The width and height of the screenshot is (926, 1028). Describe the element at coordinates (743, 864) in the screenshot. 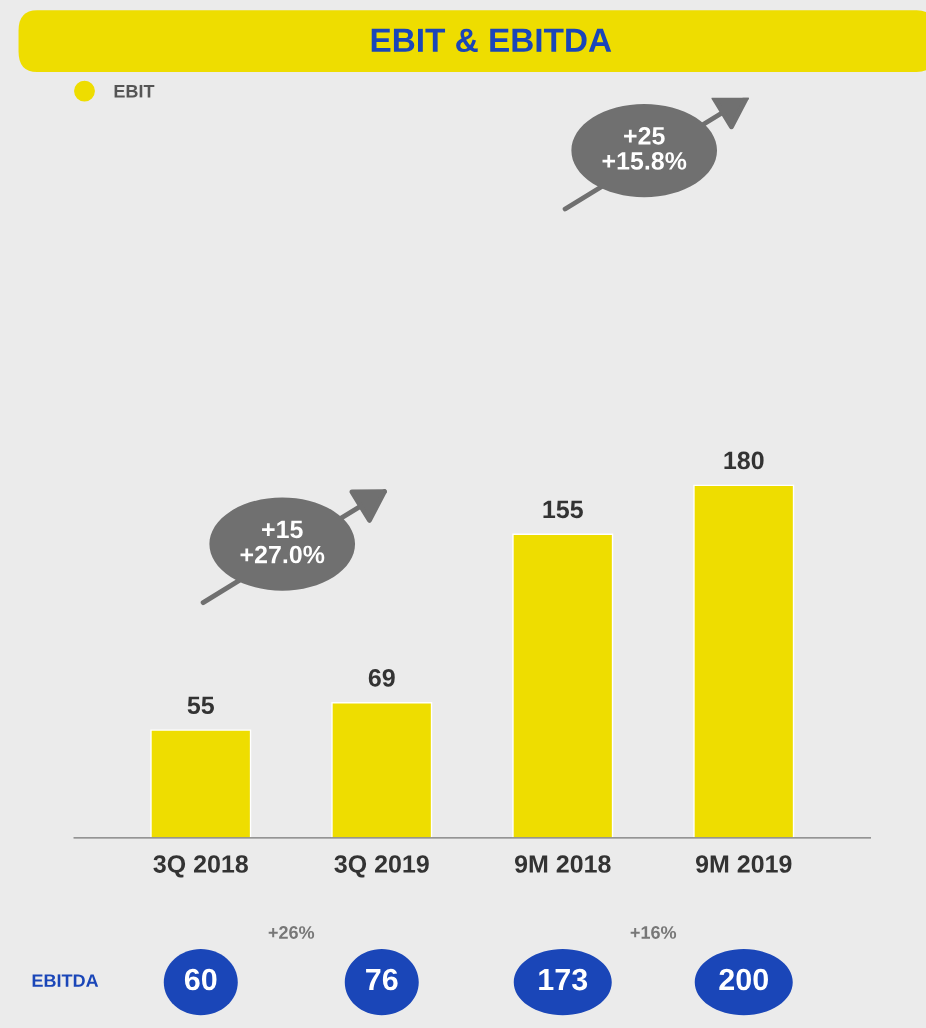

I see `x-tick-label: 9M 2019` at that location.